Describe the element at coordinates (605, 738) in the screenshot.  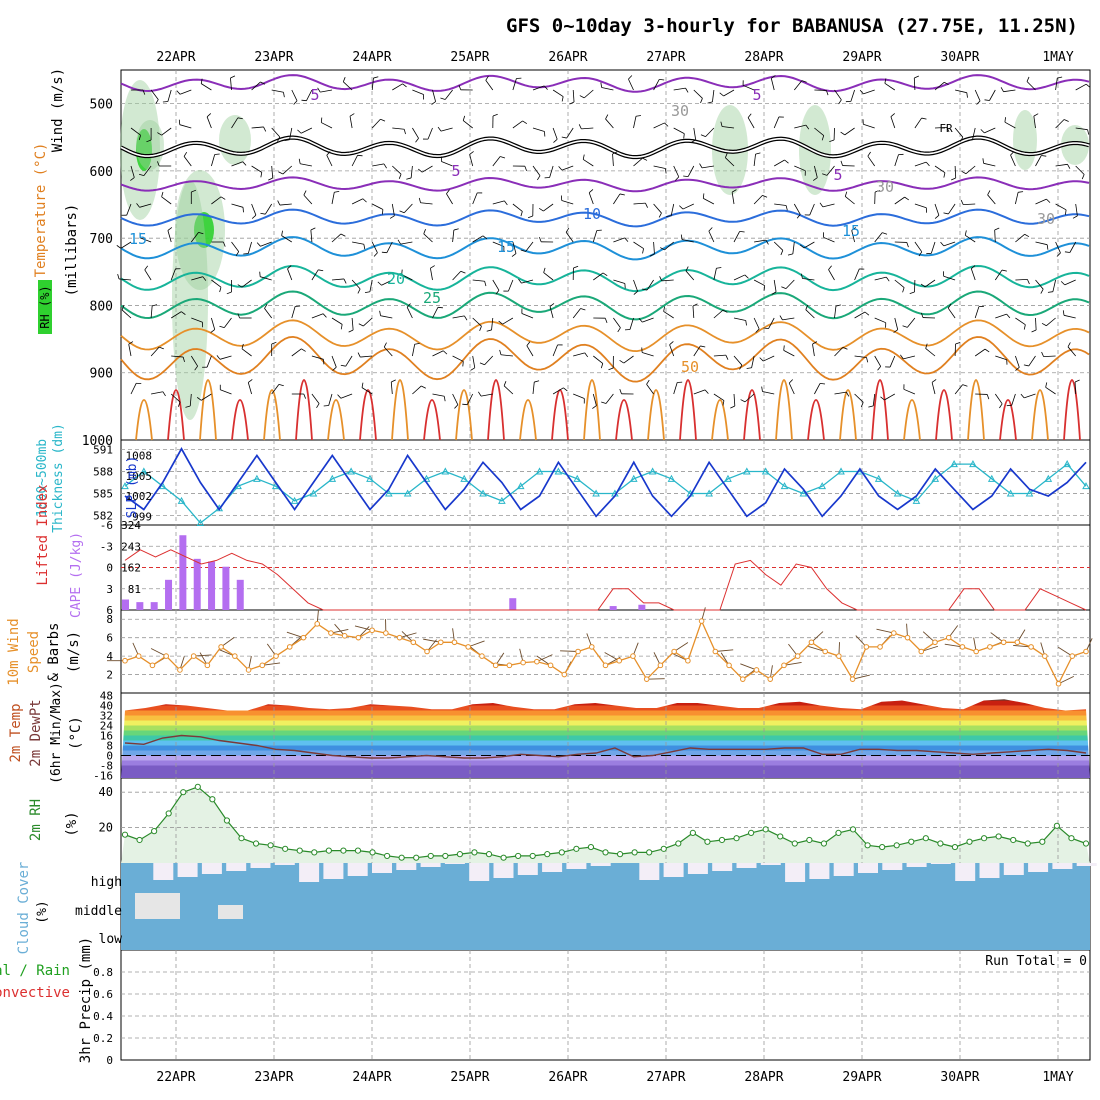
I see `temp-bands` at that location.